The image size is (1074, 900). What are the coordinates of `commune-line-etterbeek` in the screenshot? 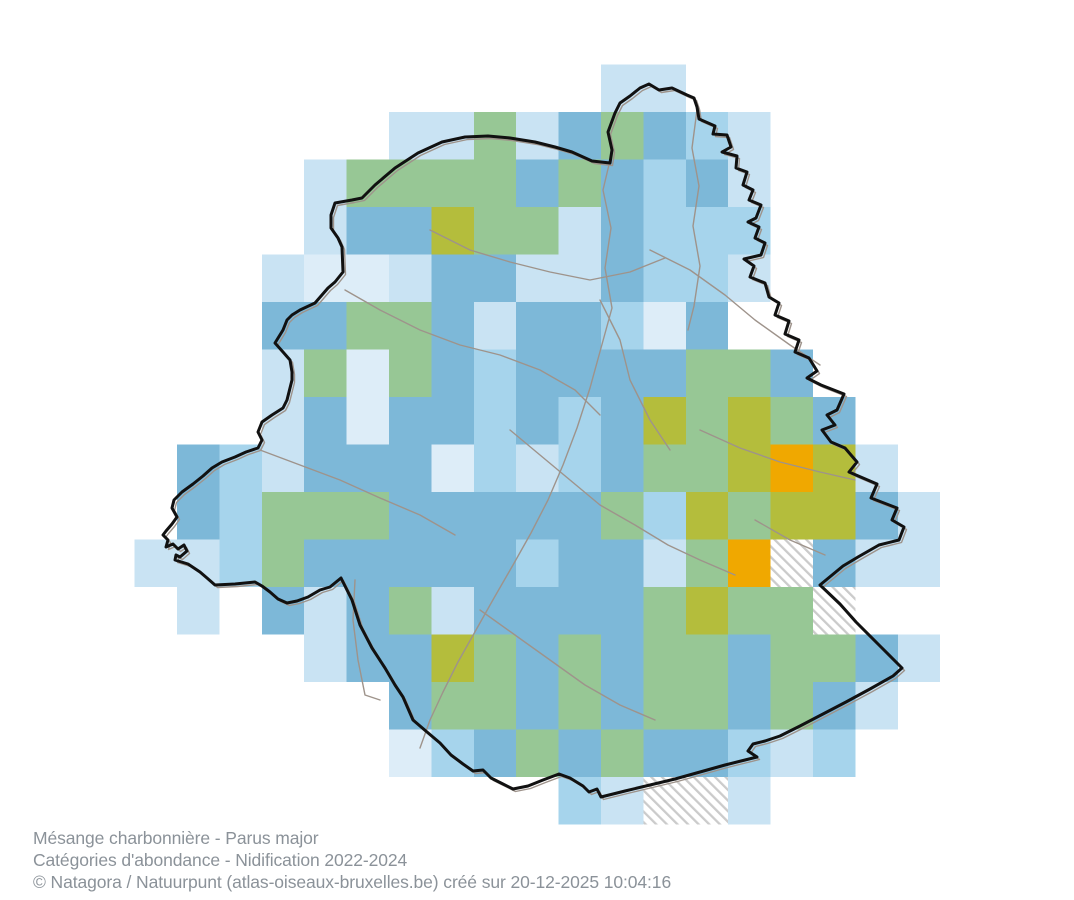 It's located at (635, 375).